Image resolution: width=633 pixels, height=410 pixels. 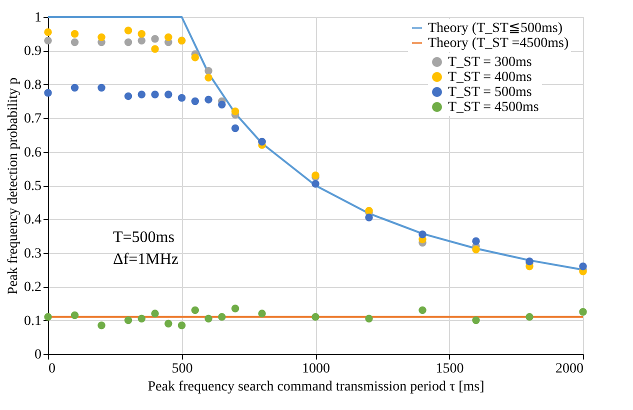 What do you see at coordinates (490, 62) in the screenshot?
I see `legend-label: T_ST = 300ms` at bounding box center [490, 62].